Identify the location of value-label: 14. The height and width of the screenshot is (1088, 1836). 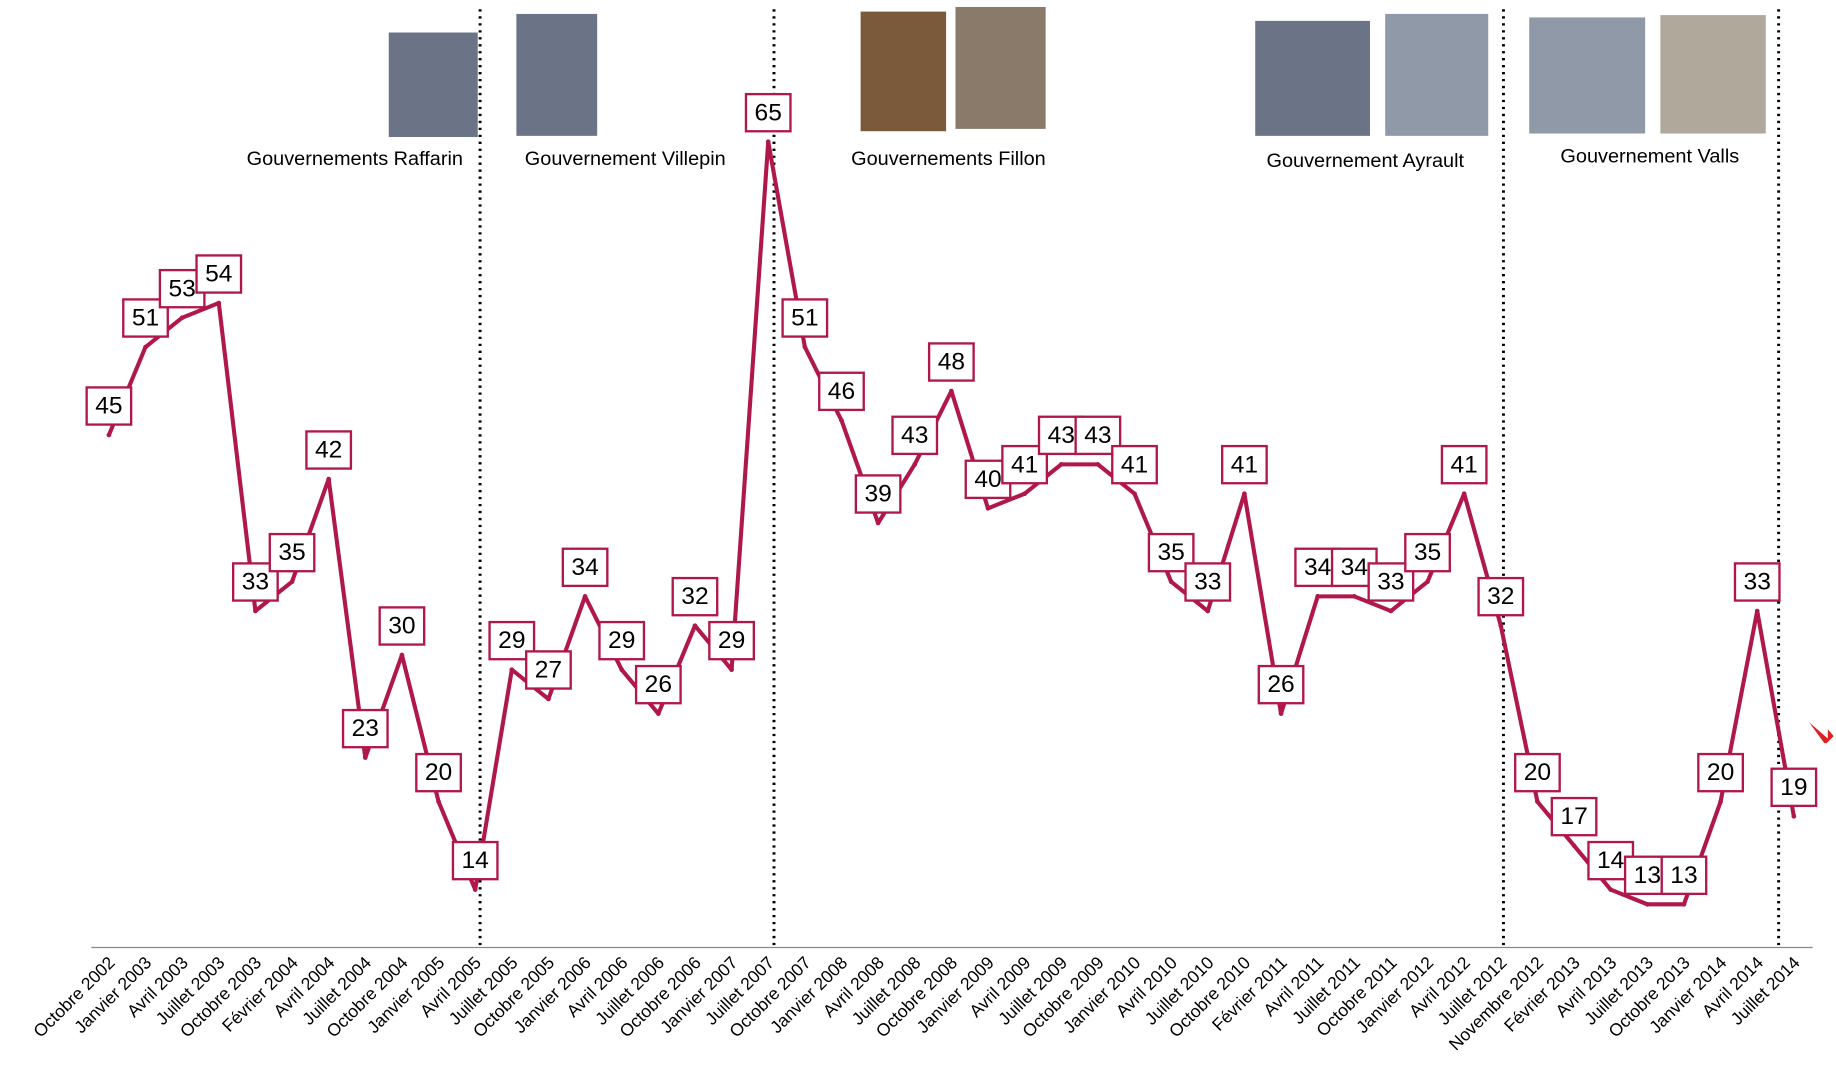
(475, 860).